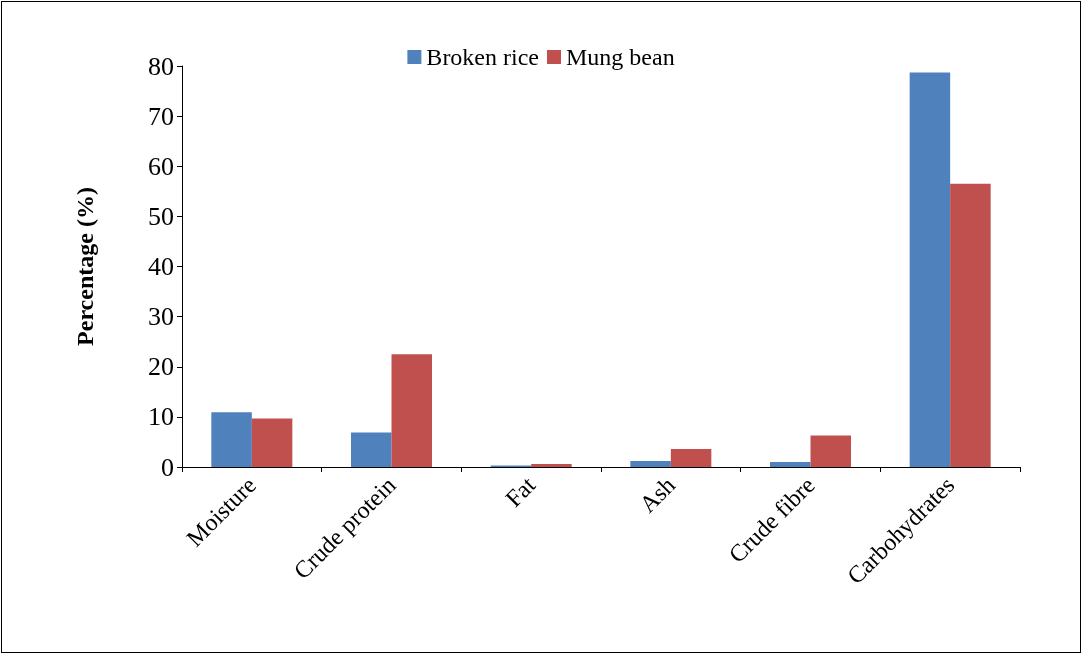  I want to click on y-tick-label: 30, so click(161, 317).